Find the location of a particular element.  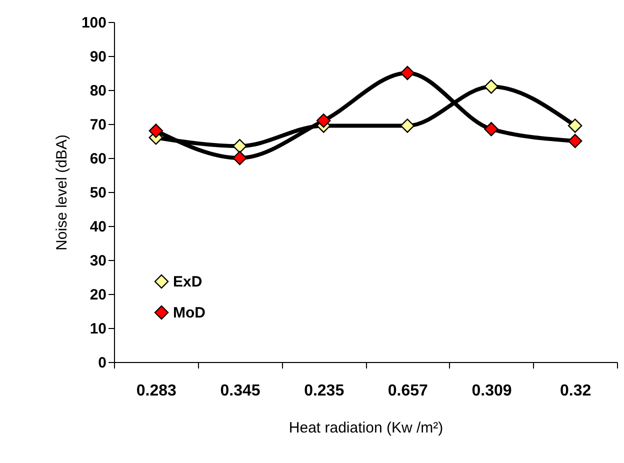

x-tick-label: 0.283 is located at coordinates (156, 391).